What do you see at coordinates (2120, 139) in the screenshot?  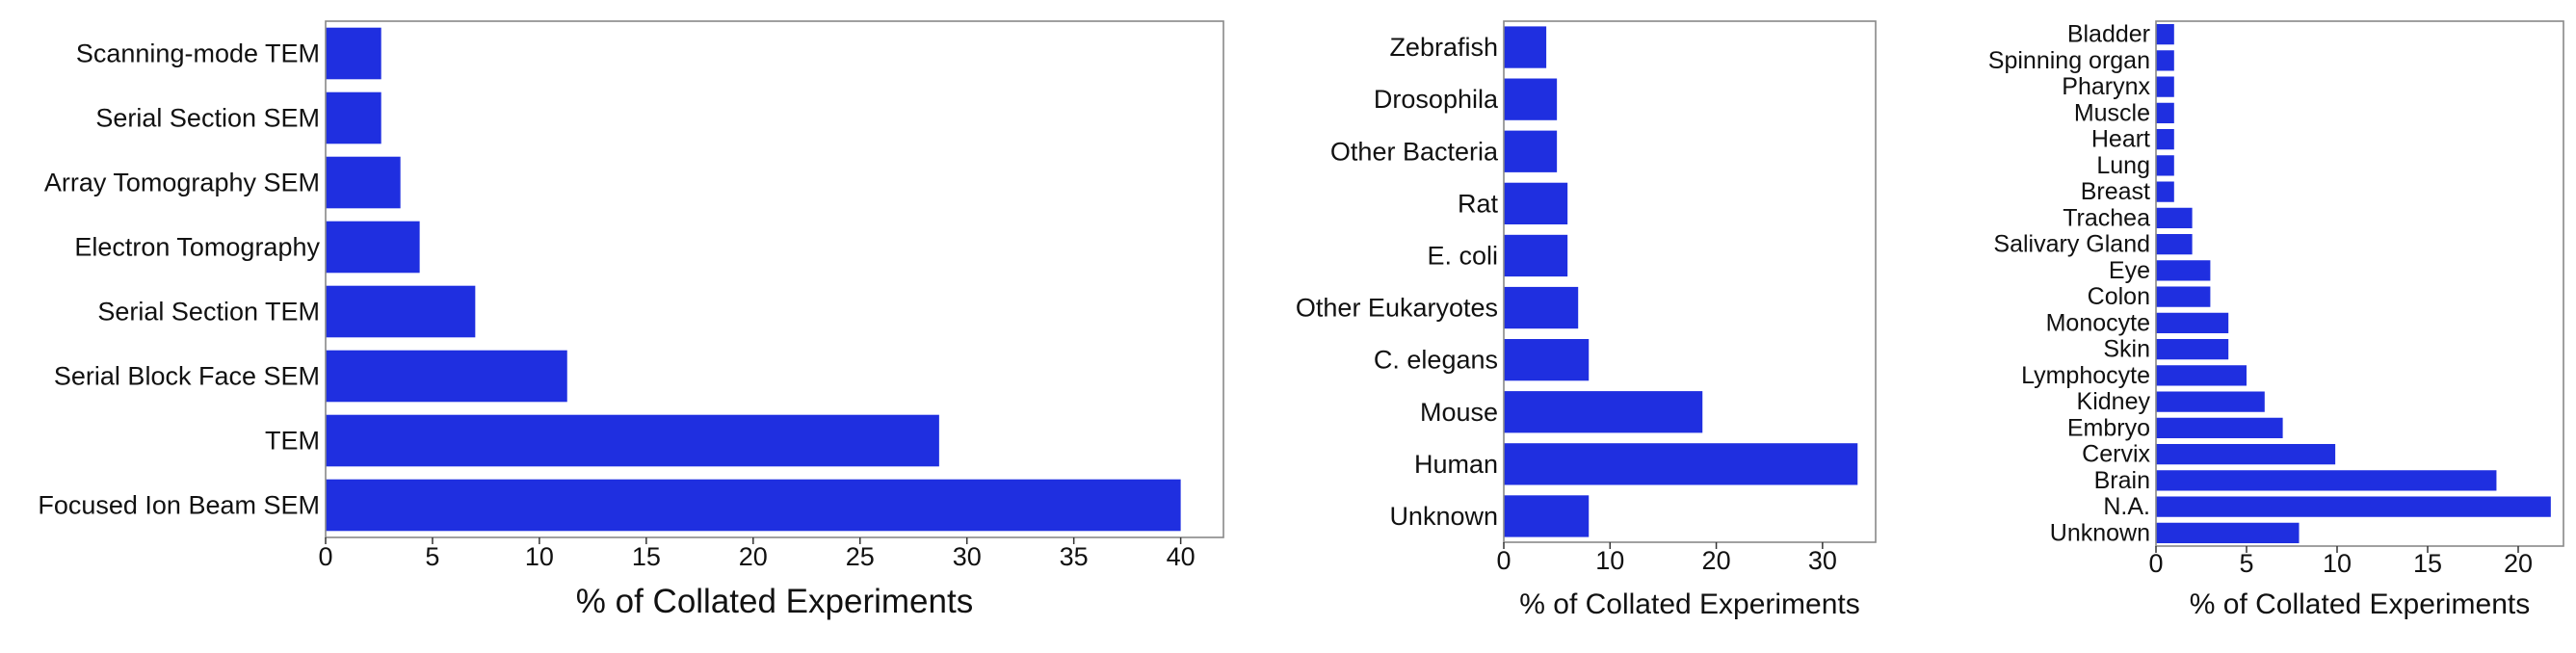 I see `category-label: Heart` at bounding box center [2120, 139].